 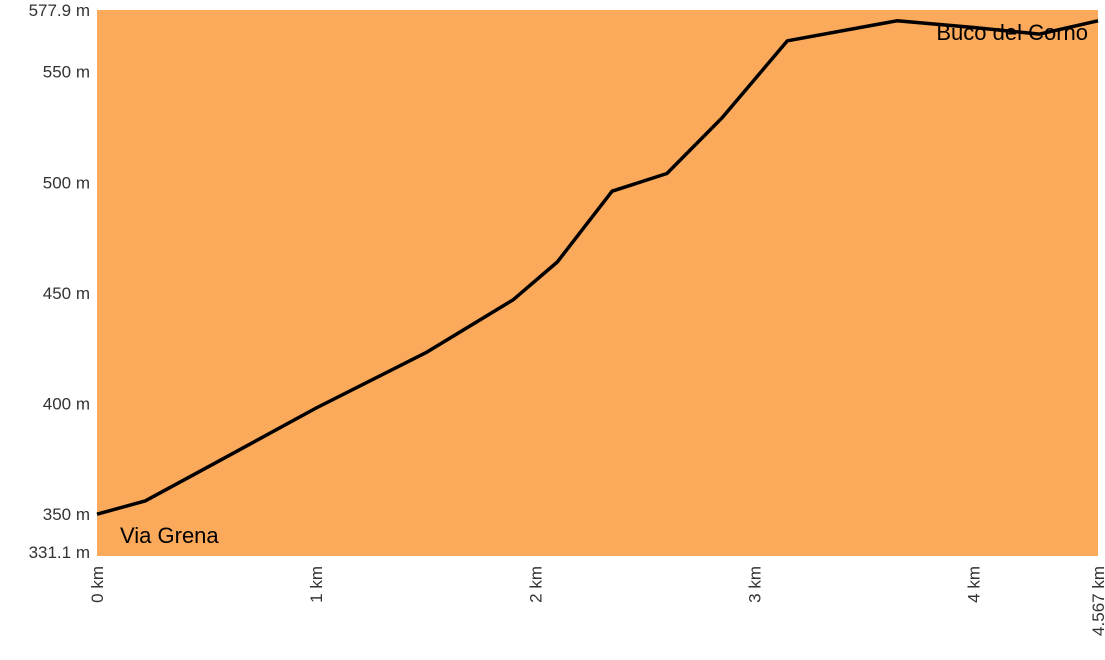 What do you see at coordinates (66, 72) in the screenshot?
I see `y-tick-label: 550 m` at bounding box center [66, 72].